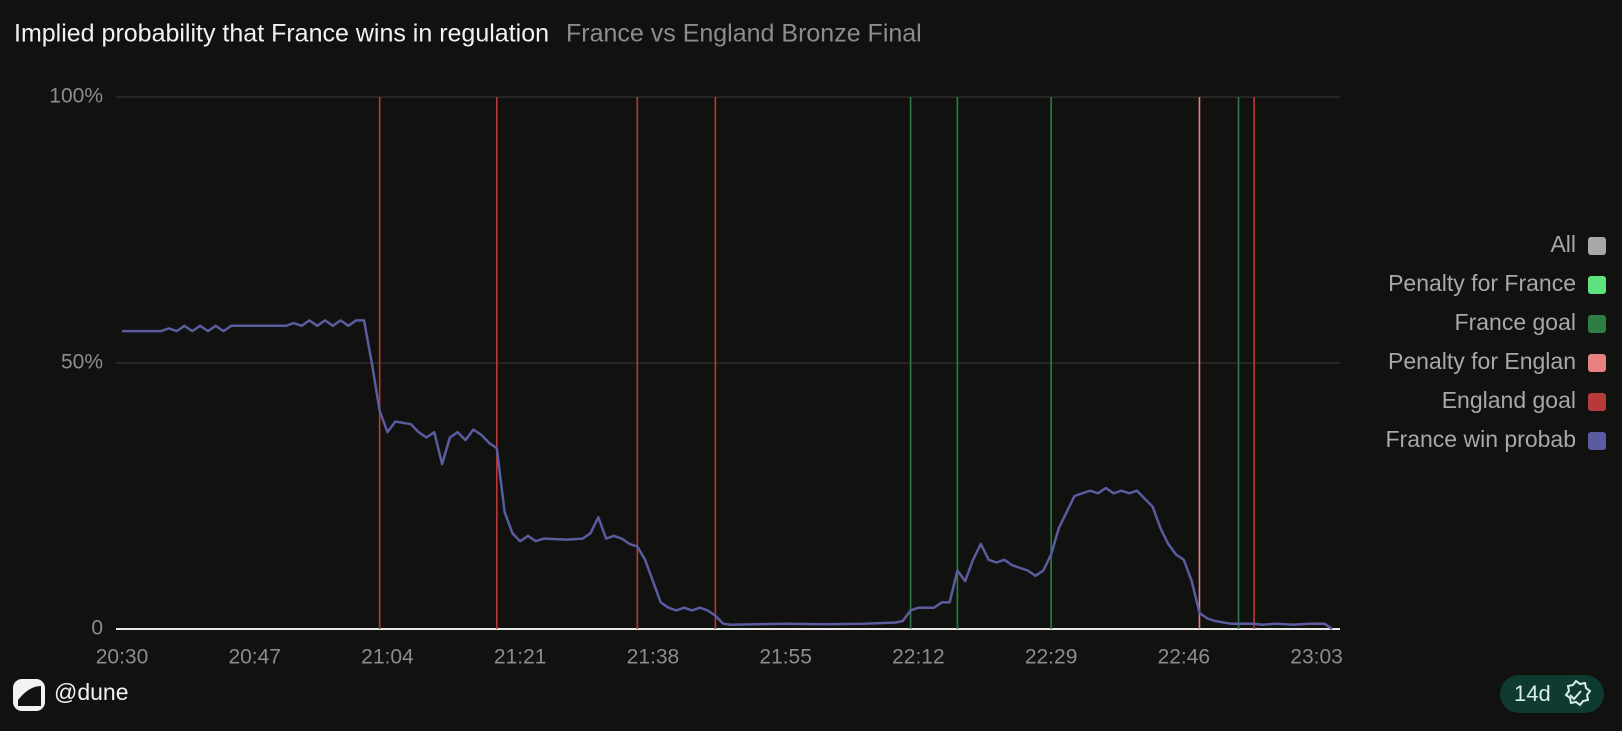 This screenshot has width=1622, height=731. Describe the element at coordinates (29, 695) in the screenshot. I see `dune-logo` at that location.